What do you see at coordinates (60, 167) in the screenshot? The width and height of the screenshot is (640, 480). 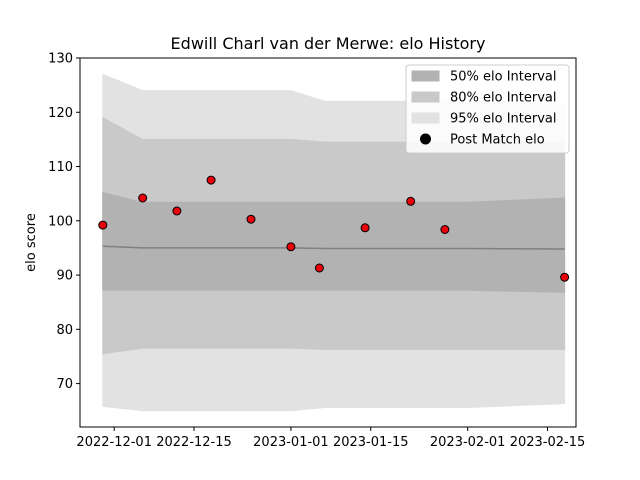 I see `y-tick-label: 110` at bounding box center [60, 167].